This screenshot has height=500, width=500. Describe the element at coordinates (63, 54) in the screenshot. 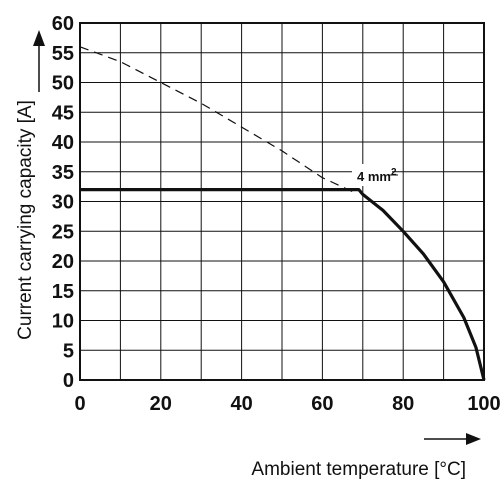

I see `y-tick-label: 55` at that location.